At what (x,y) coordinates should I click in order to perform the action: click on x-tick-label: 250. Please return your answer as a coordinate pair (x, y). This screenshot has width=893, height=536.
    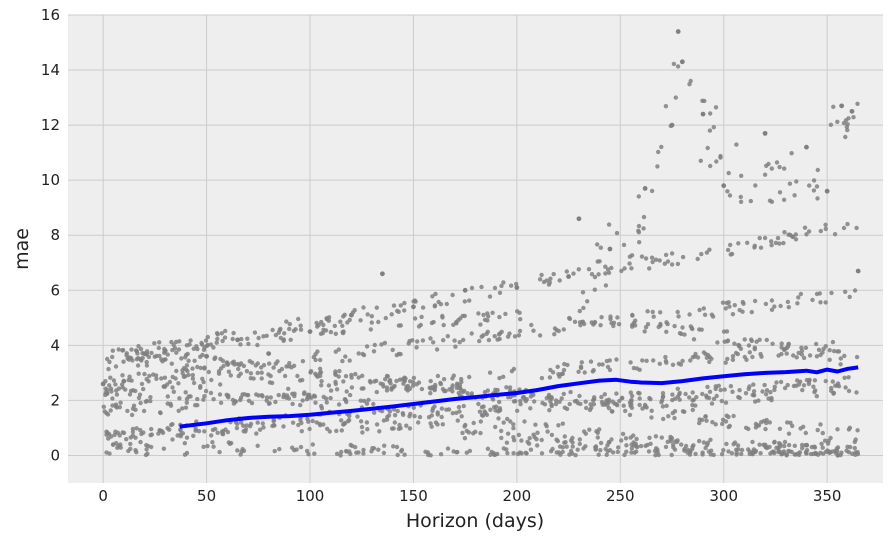
    Looking at the image, I should click on (620, 496).